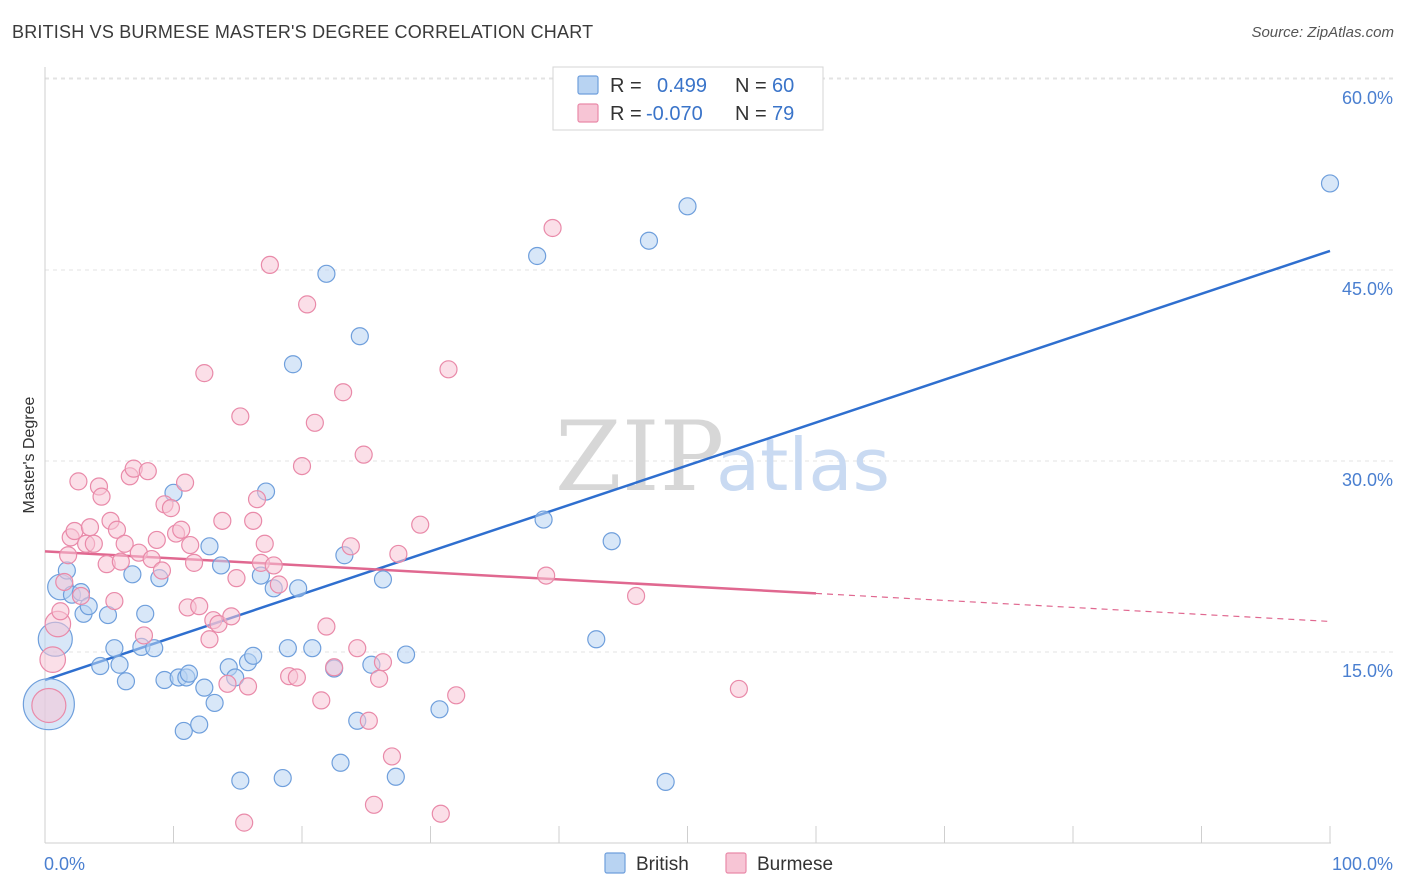 The height and width of the screenshot is (892, 1406). I want to click on x-tick-label: 0.0%, so click(64, 864).